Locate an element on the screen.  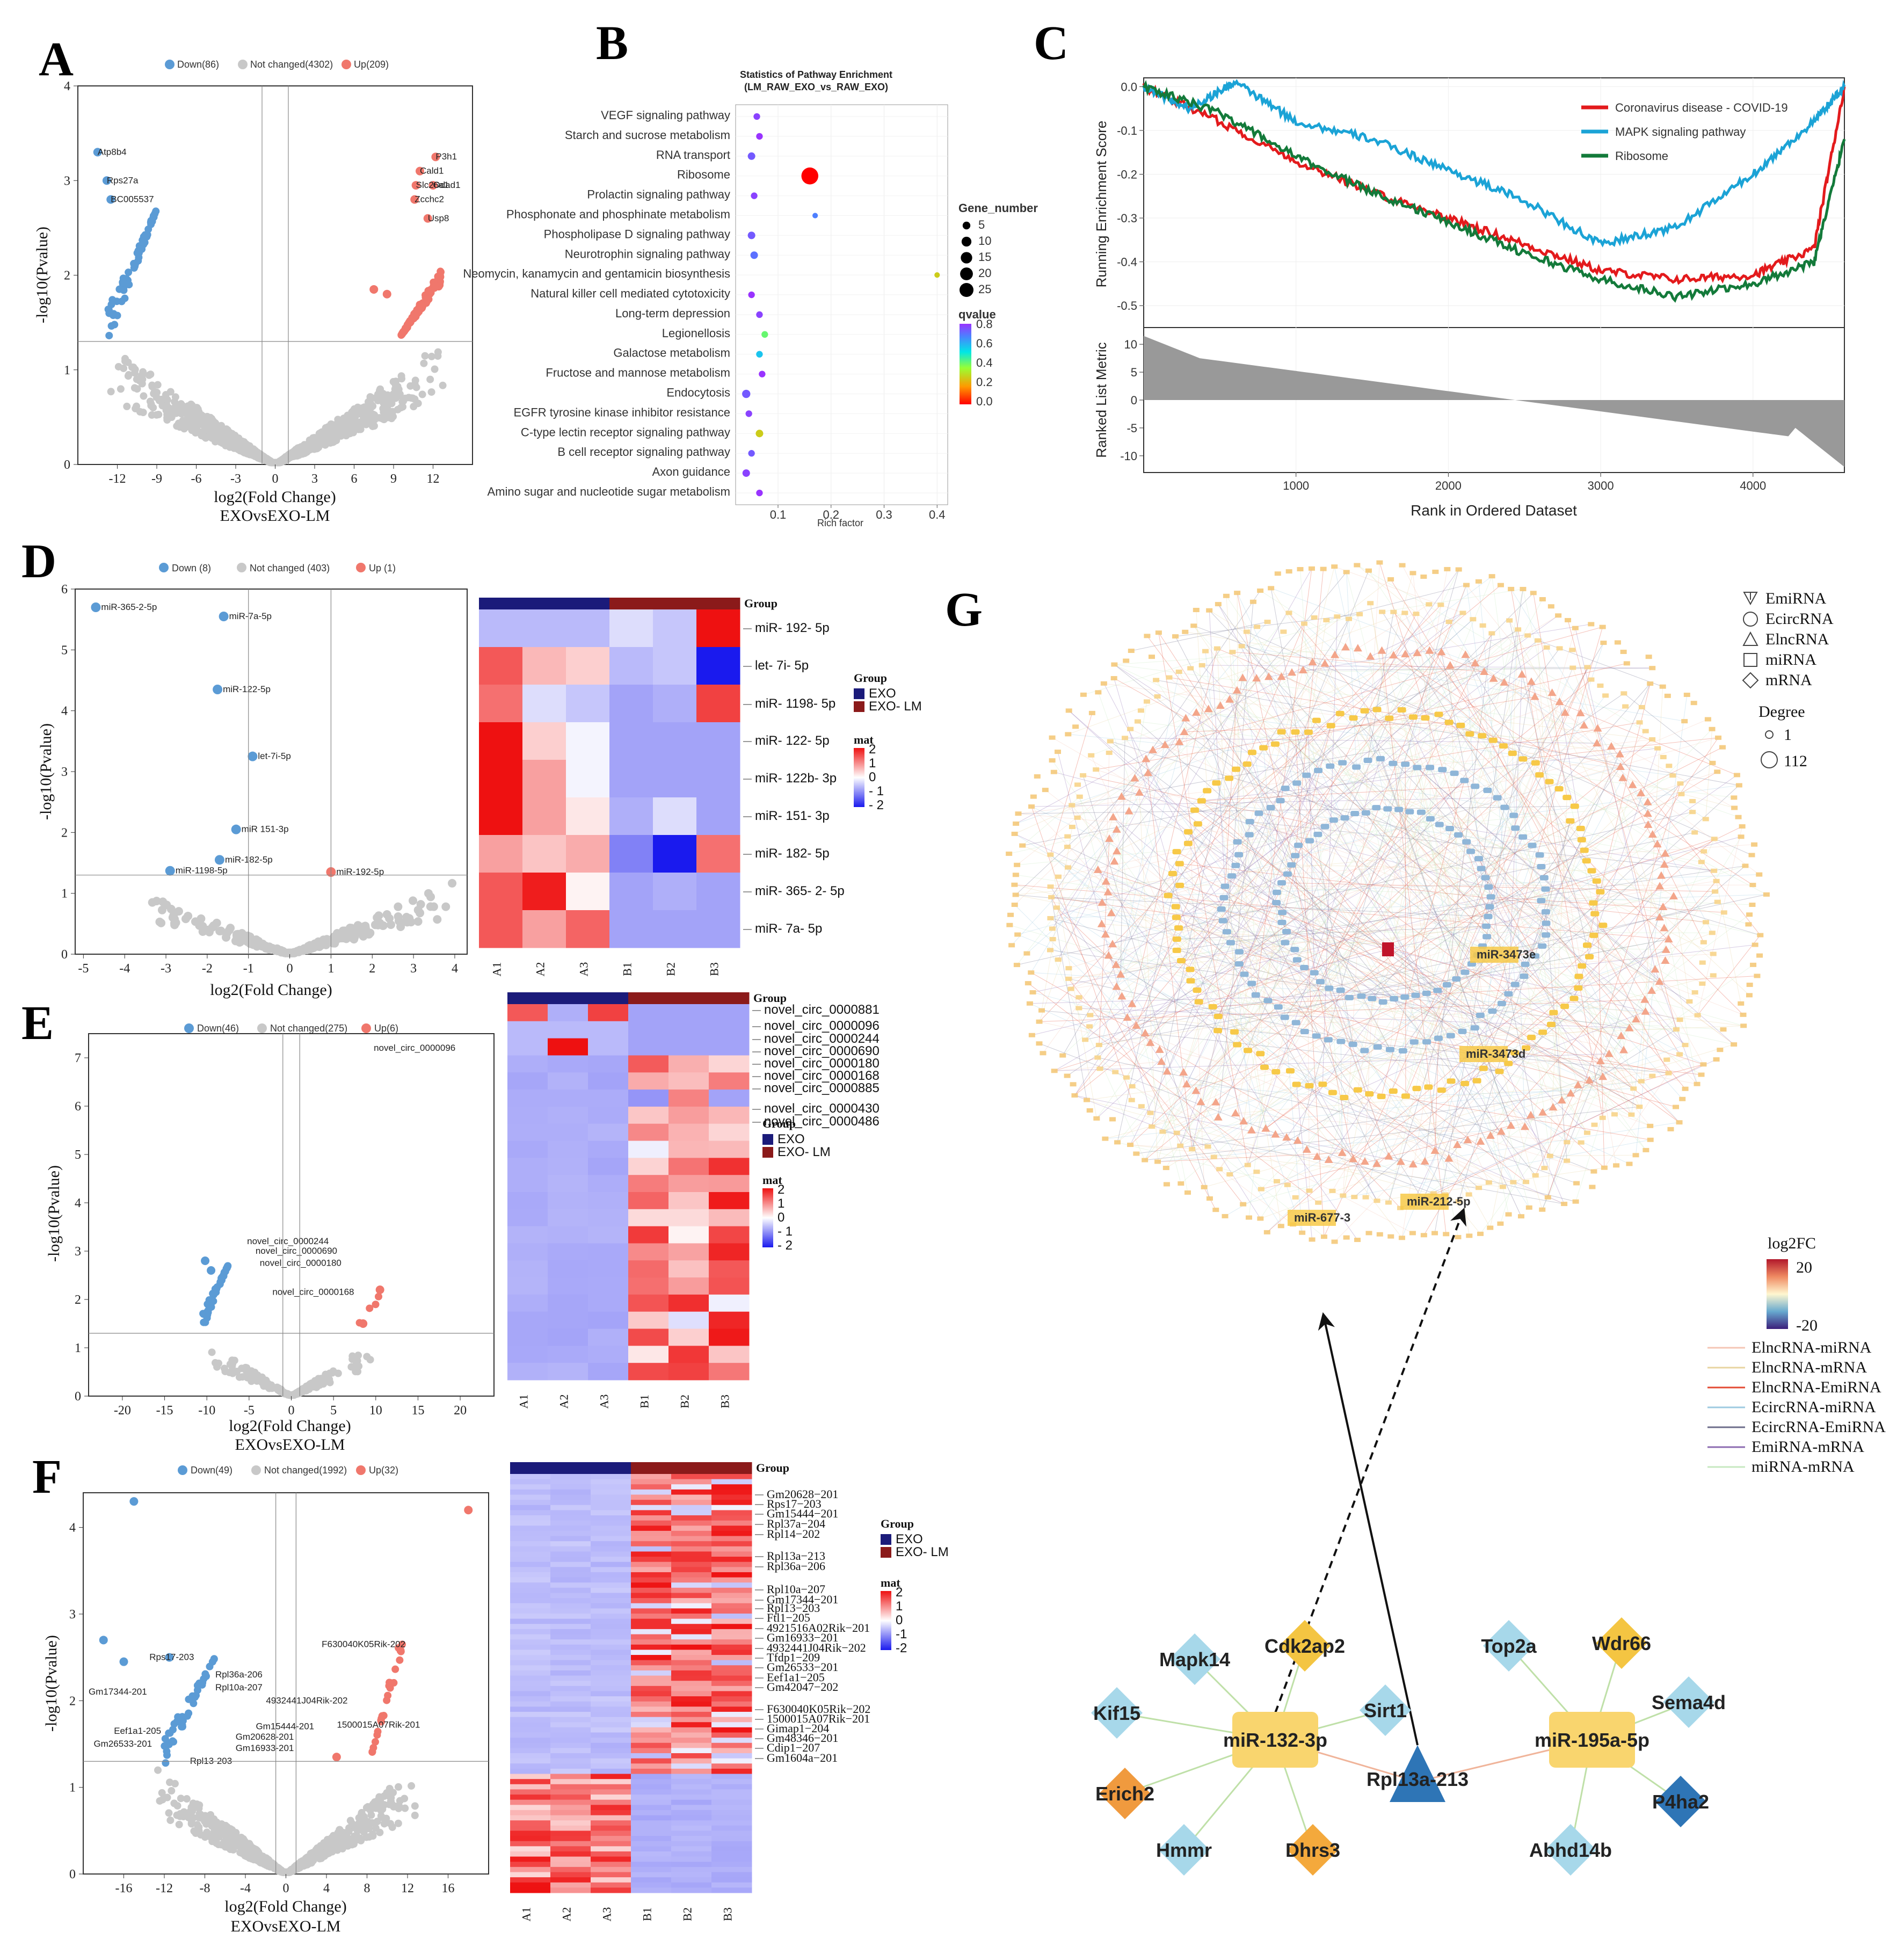
ylabel-e: -log10(Pvalue) is located at coordinates (54, 1213).